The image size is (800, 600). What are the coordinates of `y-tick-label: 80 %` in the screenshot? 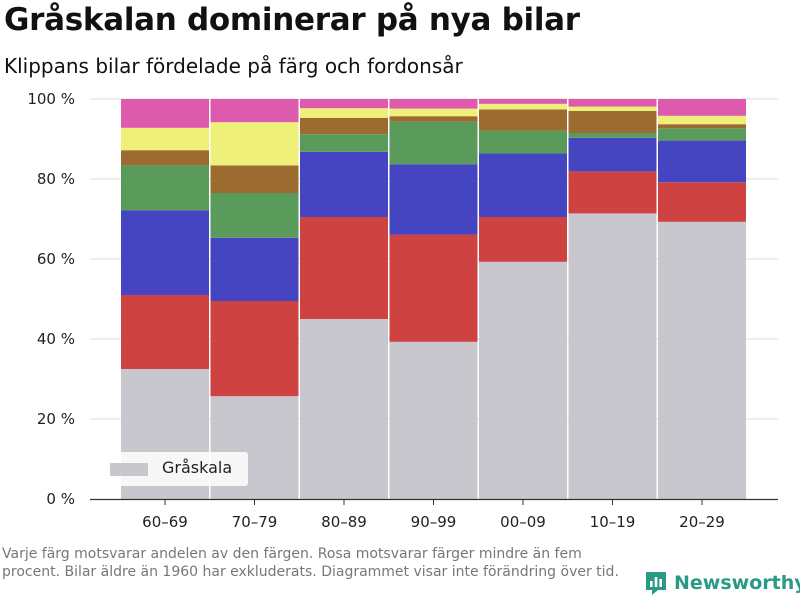 It's located at (56, 179).